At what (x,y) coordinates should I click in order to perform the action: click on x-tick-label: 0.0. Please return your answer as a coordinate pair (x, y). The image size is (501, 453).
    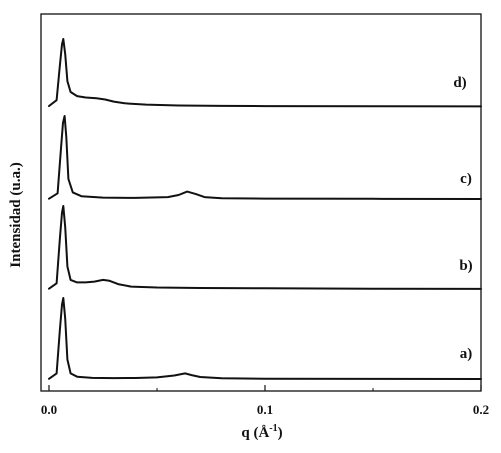
    Looking at the image, I should click on (49, 409).